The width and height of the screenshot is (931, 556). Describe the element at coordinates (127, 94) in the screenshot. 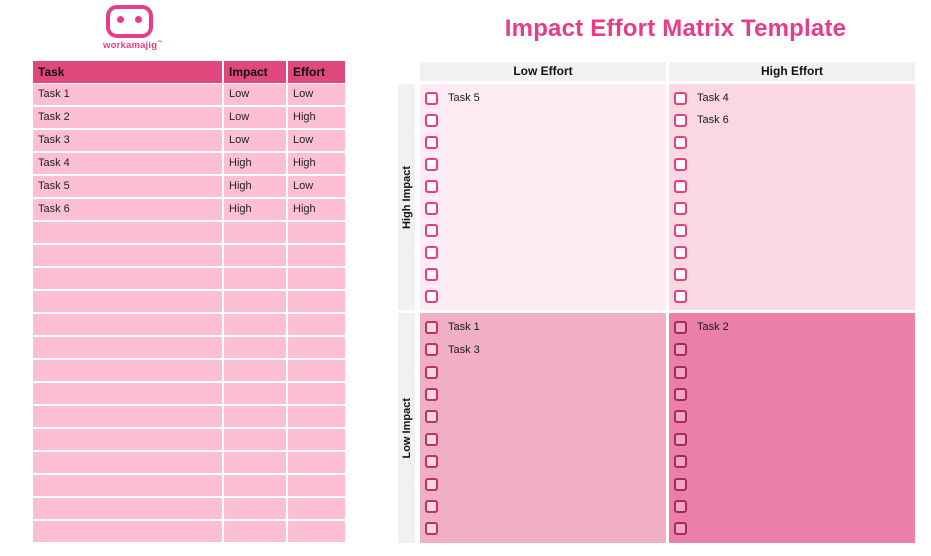

I see `table-cell-task: Task 1` at that location.